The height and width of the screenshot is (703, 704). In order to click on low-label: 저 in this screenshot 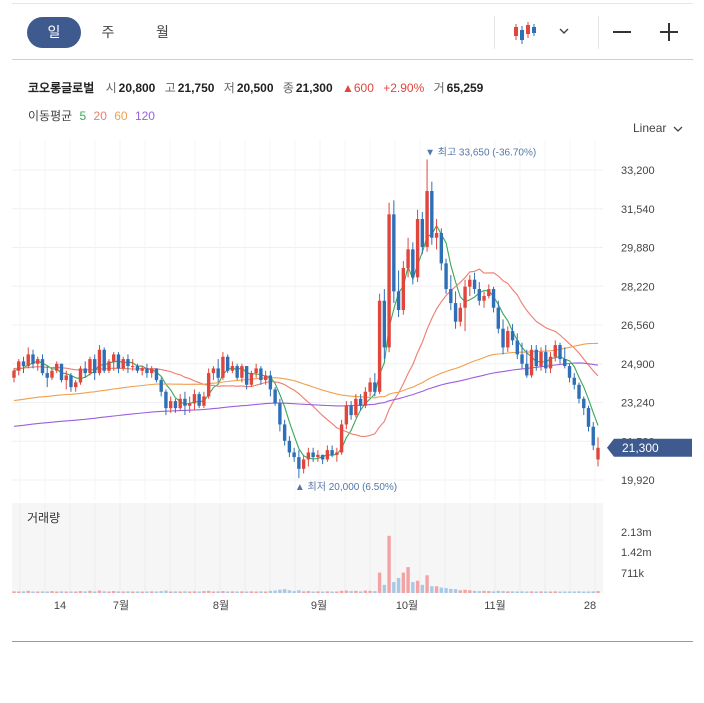, I will do `click(229, 88)`.